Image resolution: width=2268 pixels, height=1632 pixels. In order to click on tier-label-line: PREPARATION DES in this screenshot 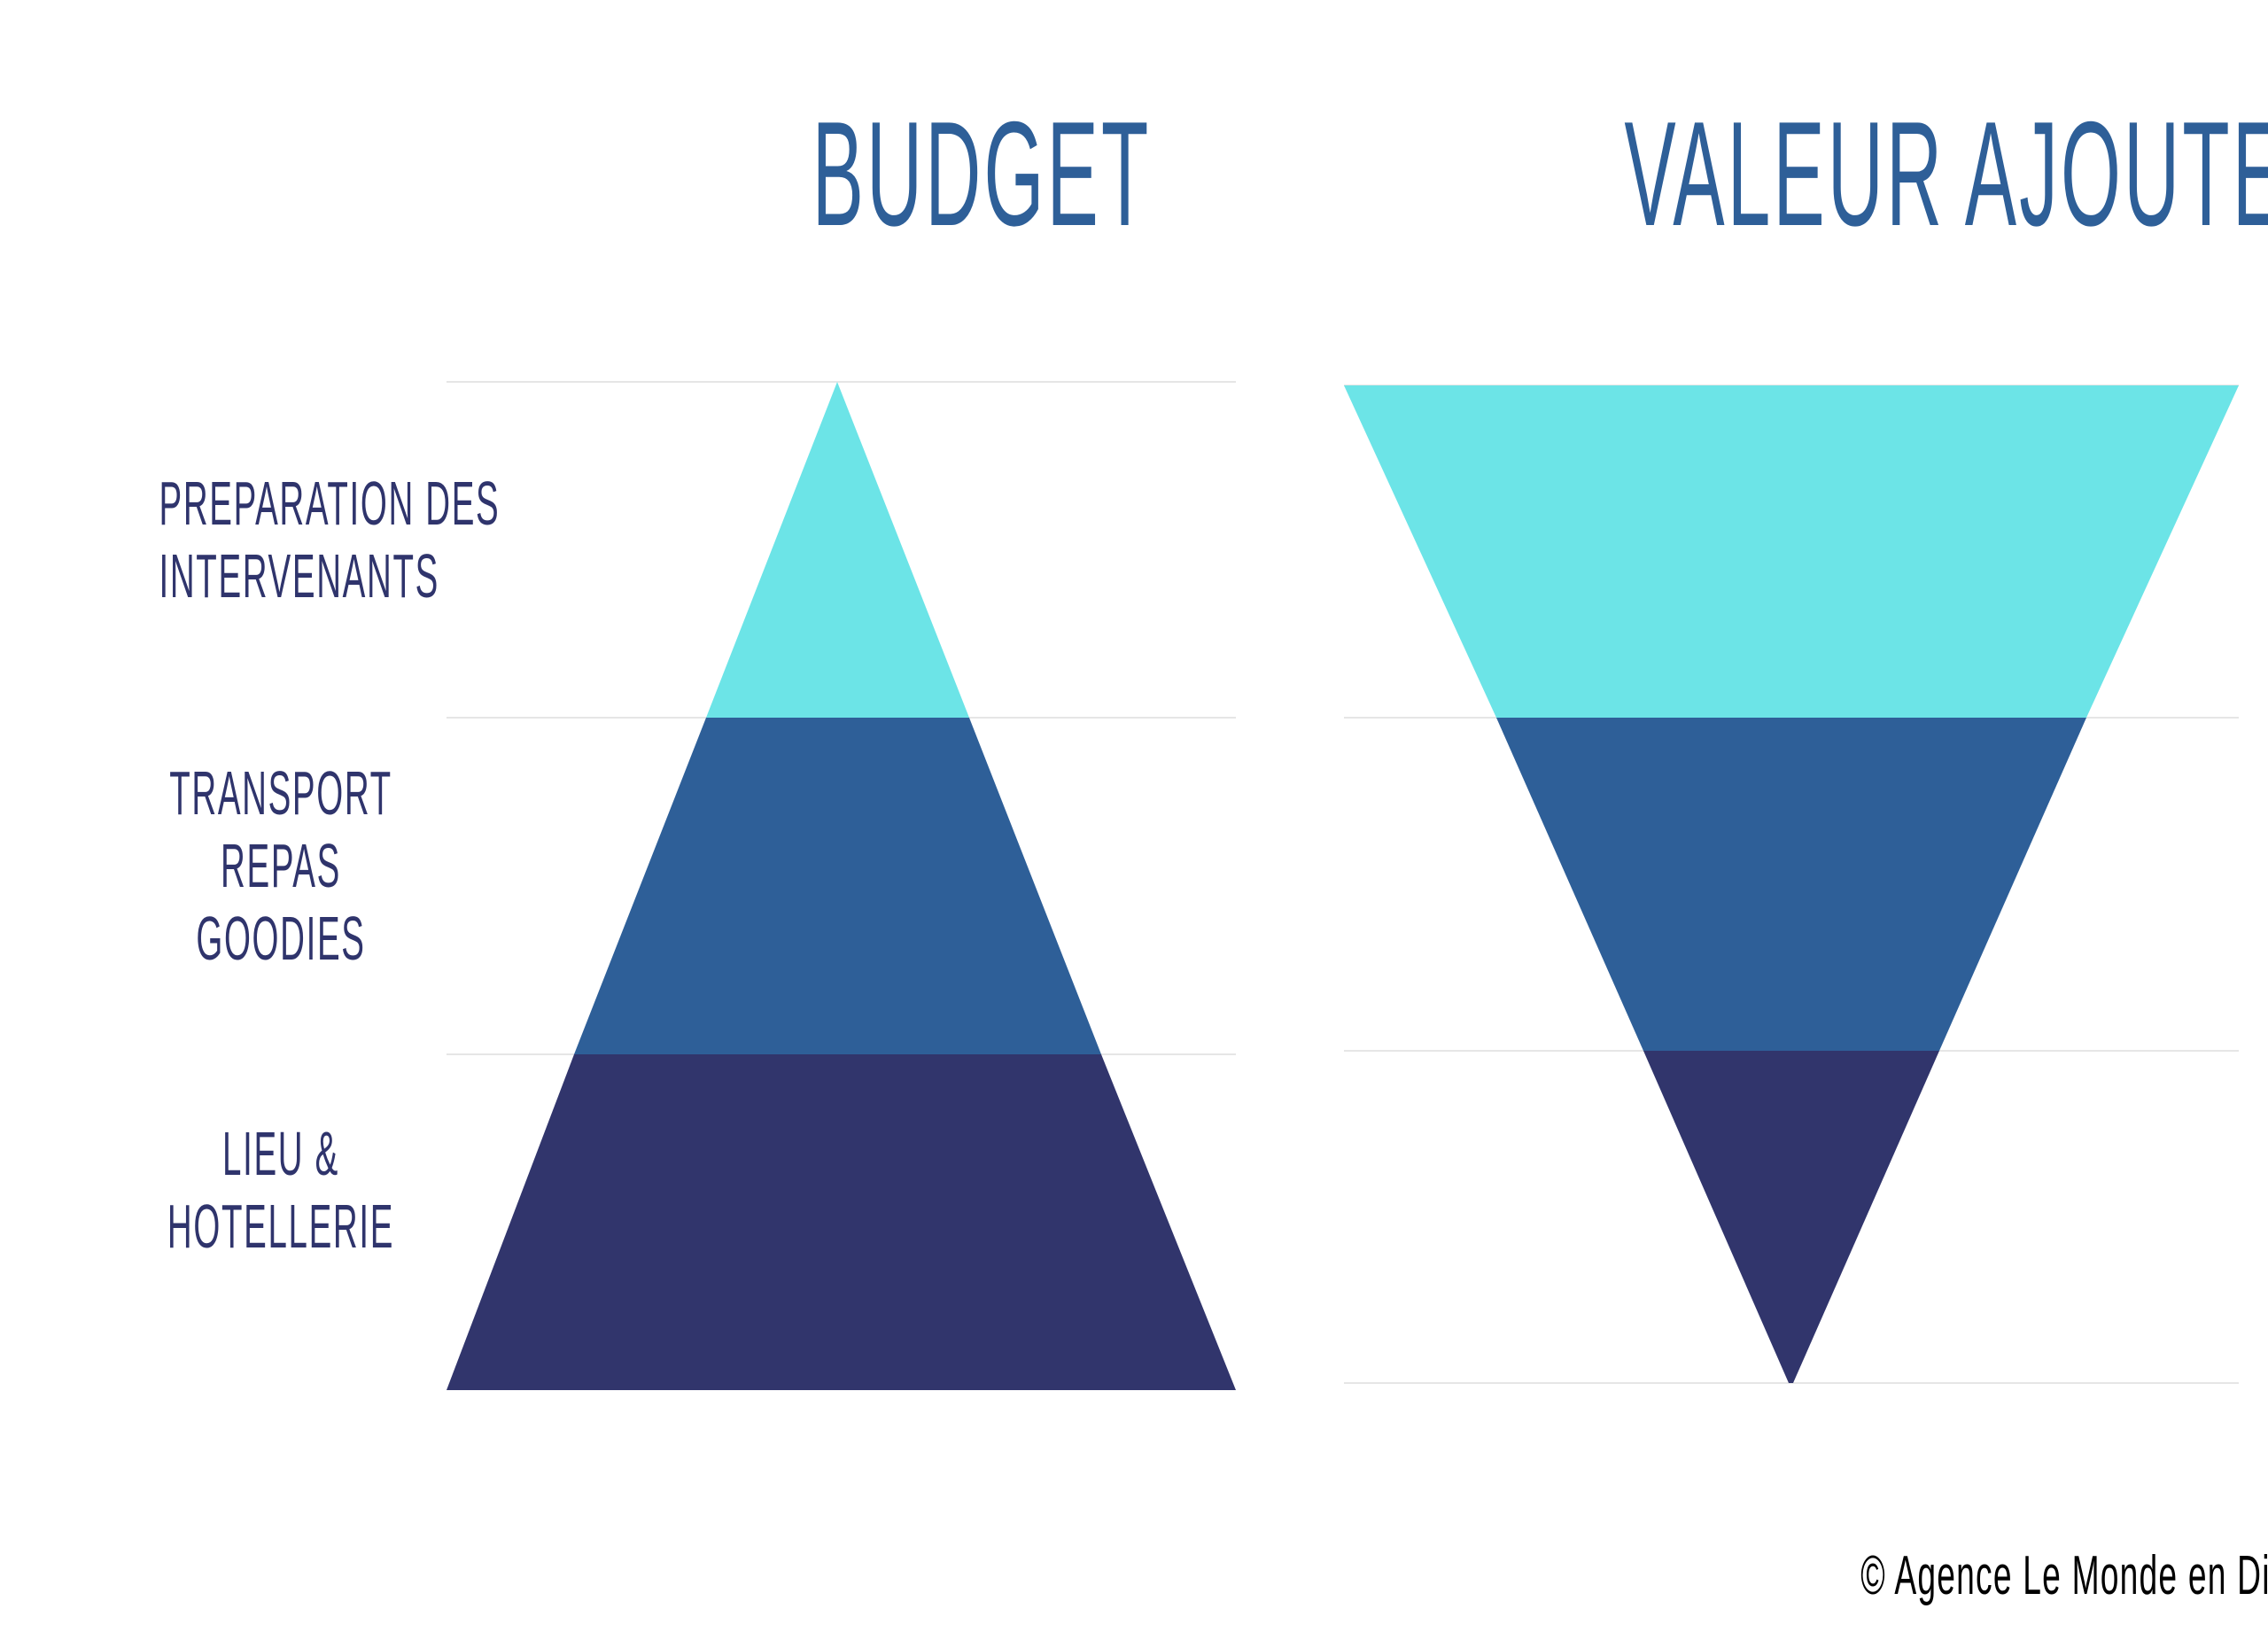, I will do `click(330, 503)`.